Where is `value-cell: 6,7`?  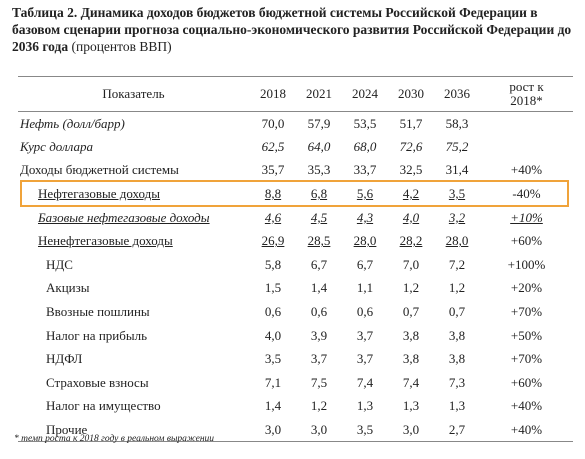
value-cell: 6,7 is located at coordinates (365, 265).